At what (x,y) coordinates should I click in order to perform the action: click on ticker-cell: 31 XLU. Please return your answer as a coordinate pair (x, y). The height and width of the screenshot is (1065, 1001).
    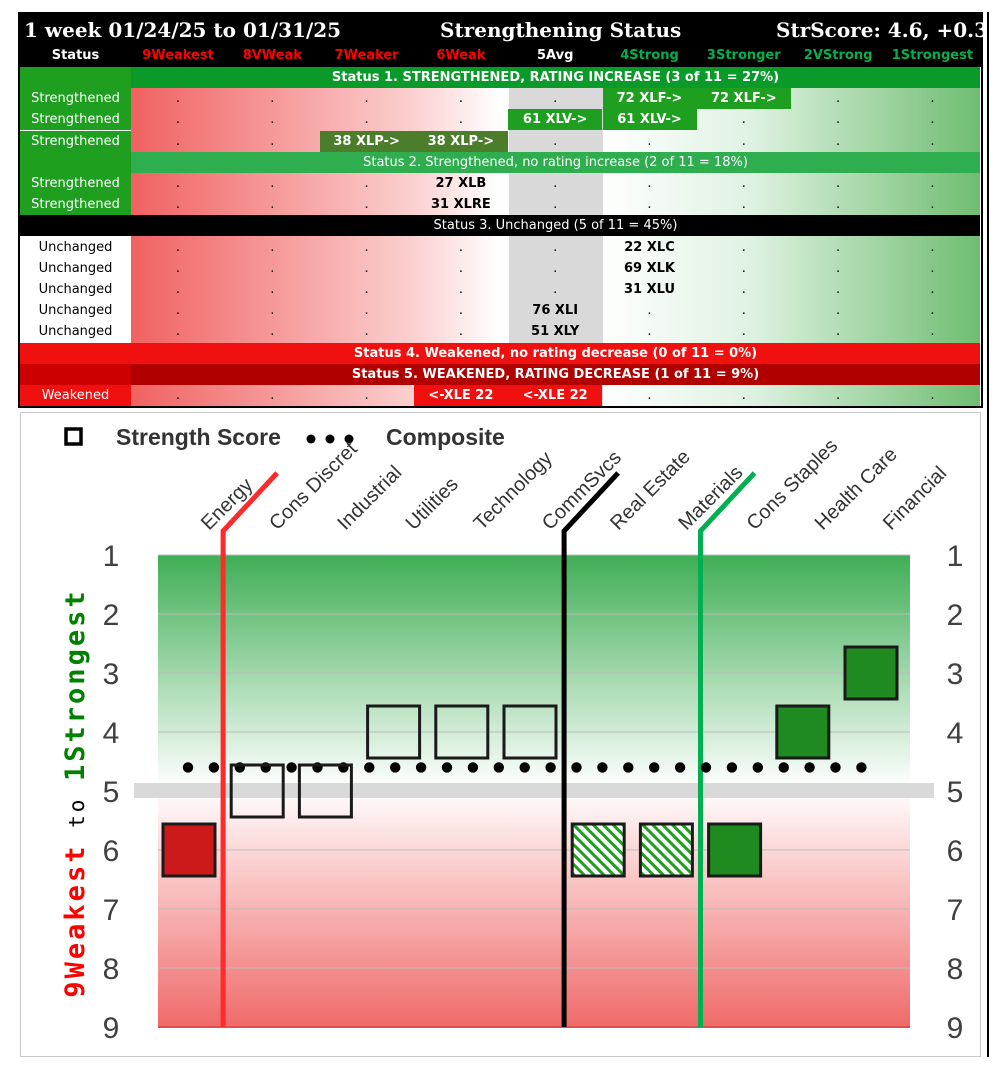
    Looking at the image, I should click on (649, 289).